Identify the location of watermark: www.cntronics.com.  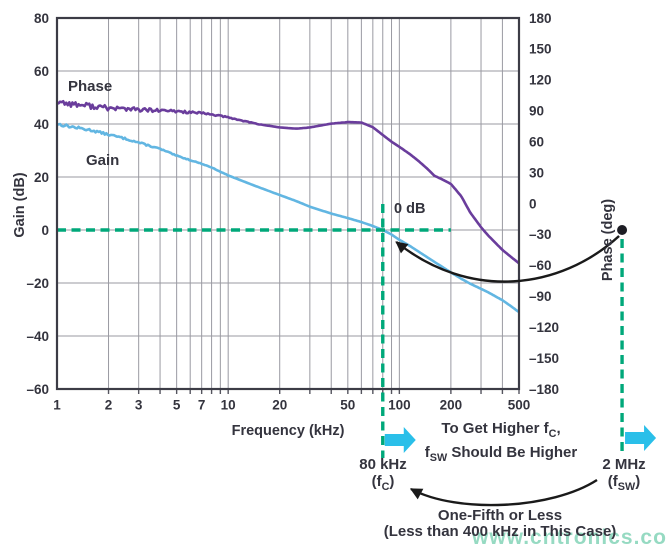
(570, 537).